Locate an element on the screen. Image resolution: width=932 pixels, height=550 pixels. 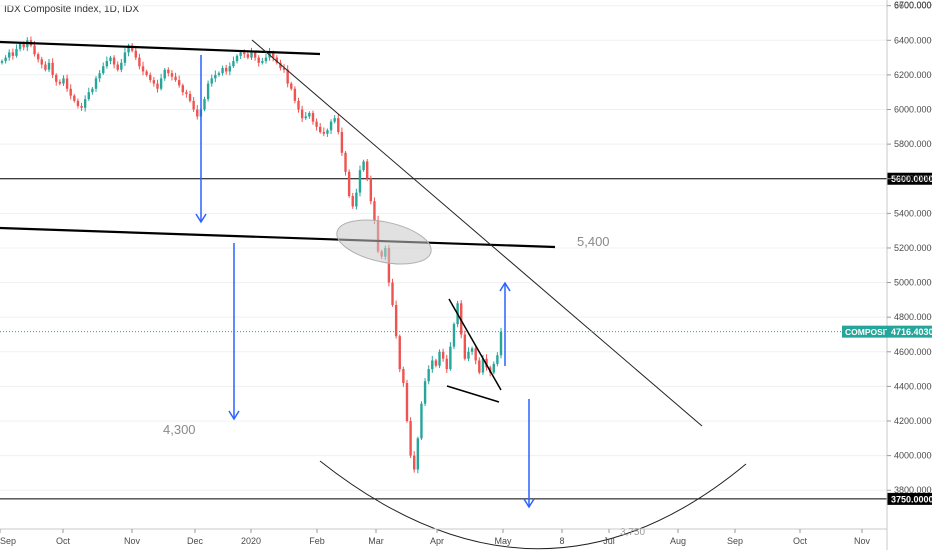
y-tick-label: 4600.0000 is located at coordinates (913, 352).